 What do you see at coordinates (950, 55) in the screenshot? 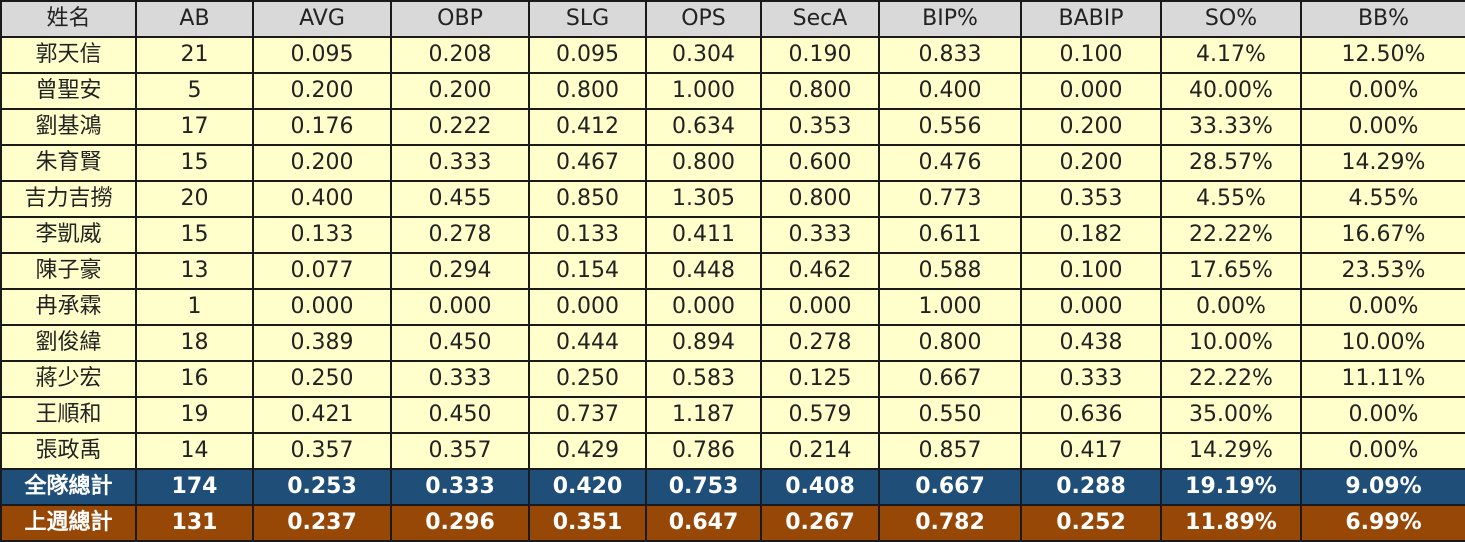
I see `cell: 0.833` at bounding box center [950, 55].